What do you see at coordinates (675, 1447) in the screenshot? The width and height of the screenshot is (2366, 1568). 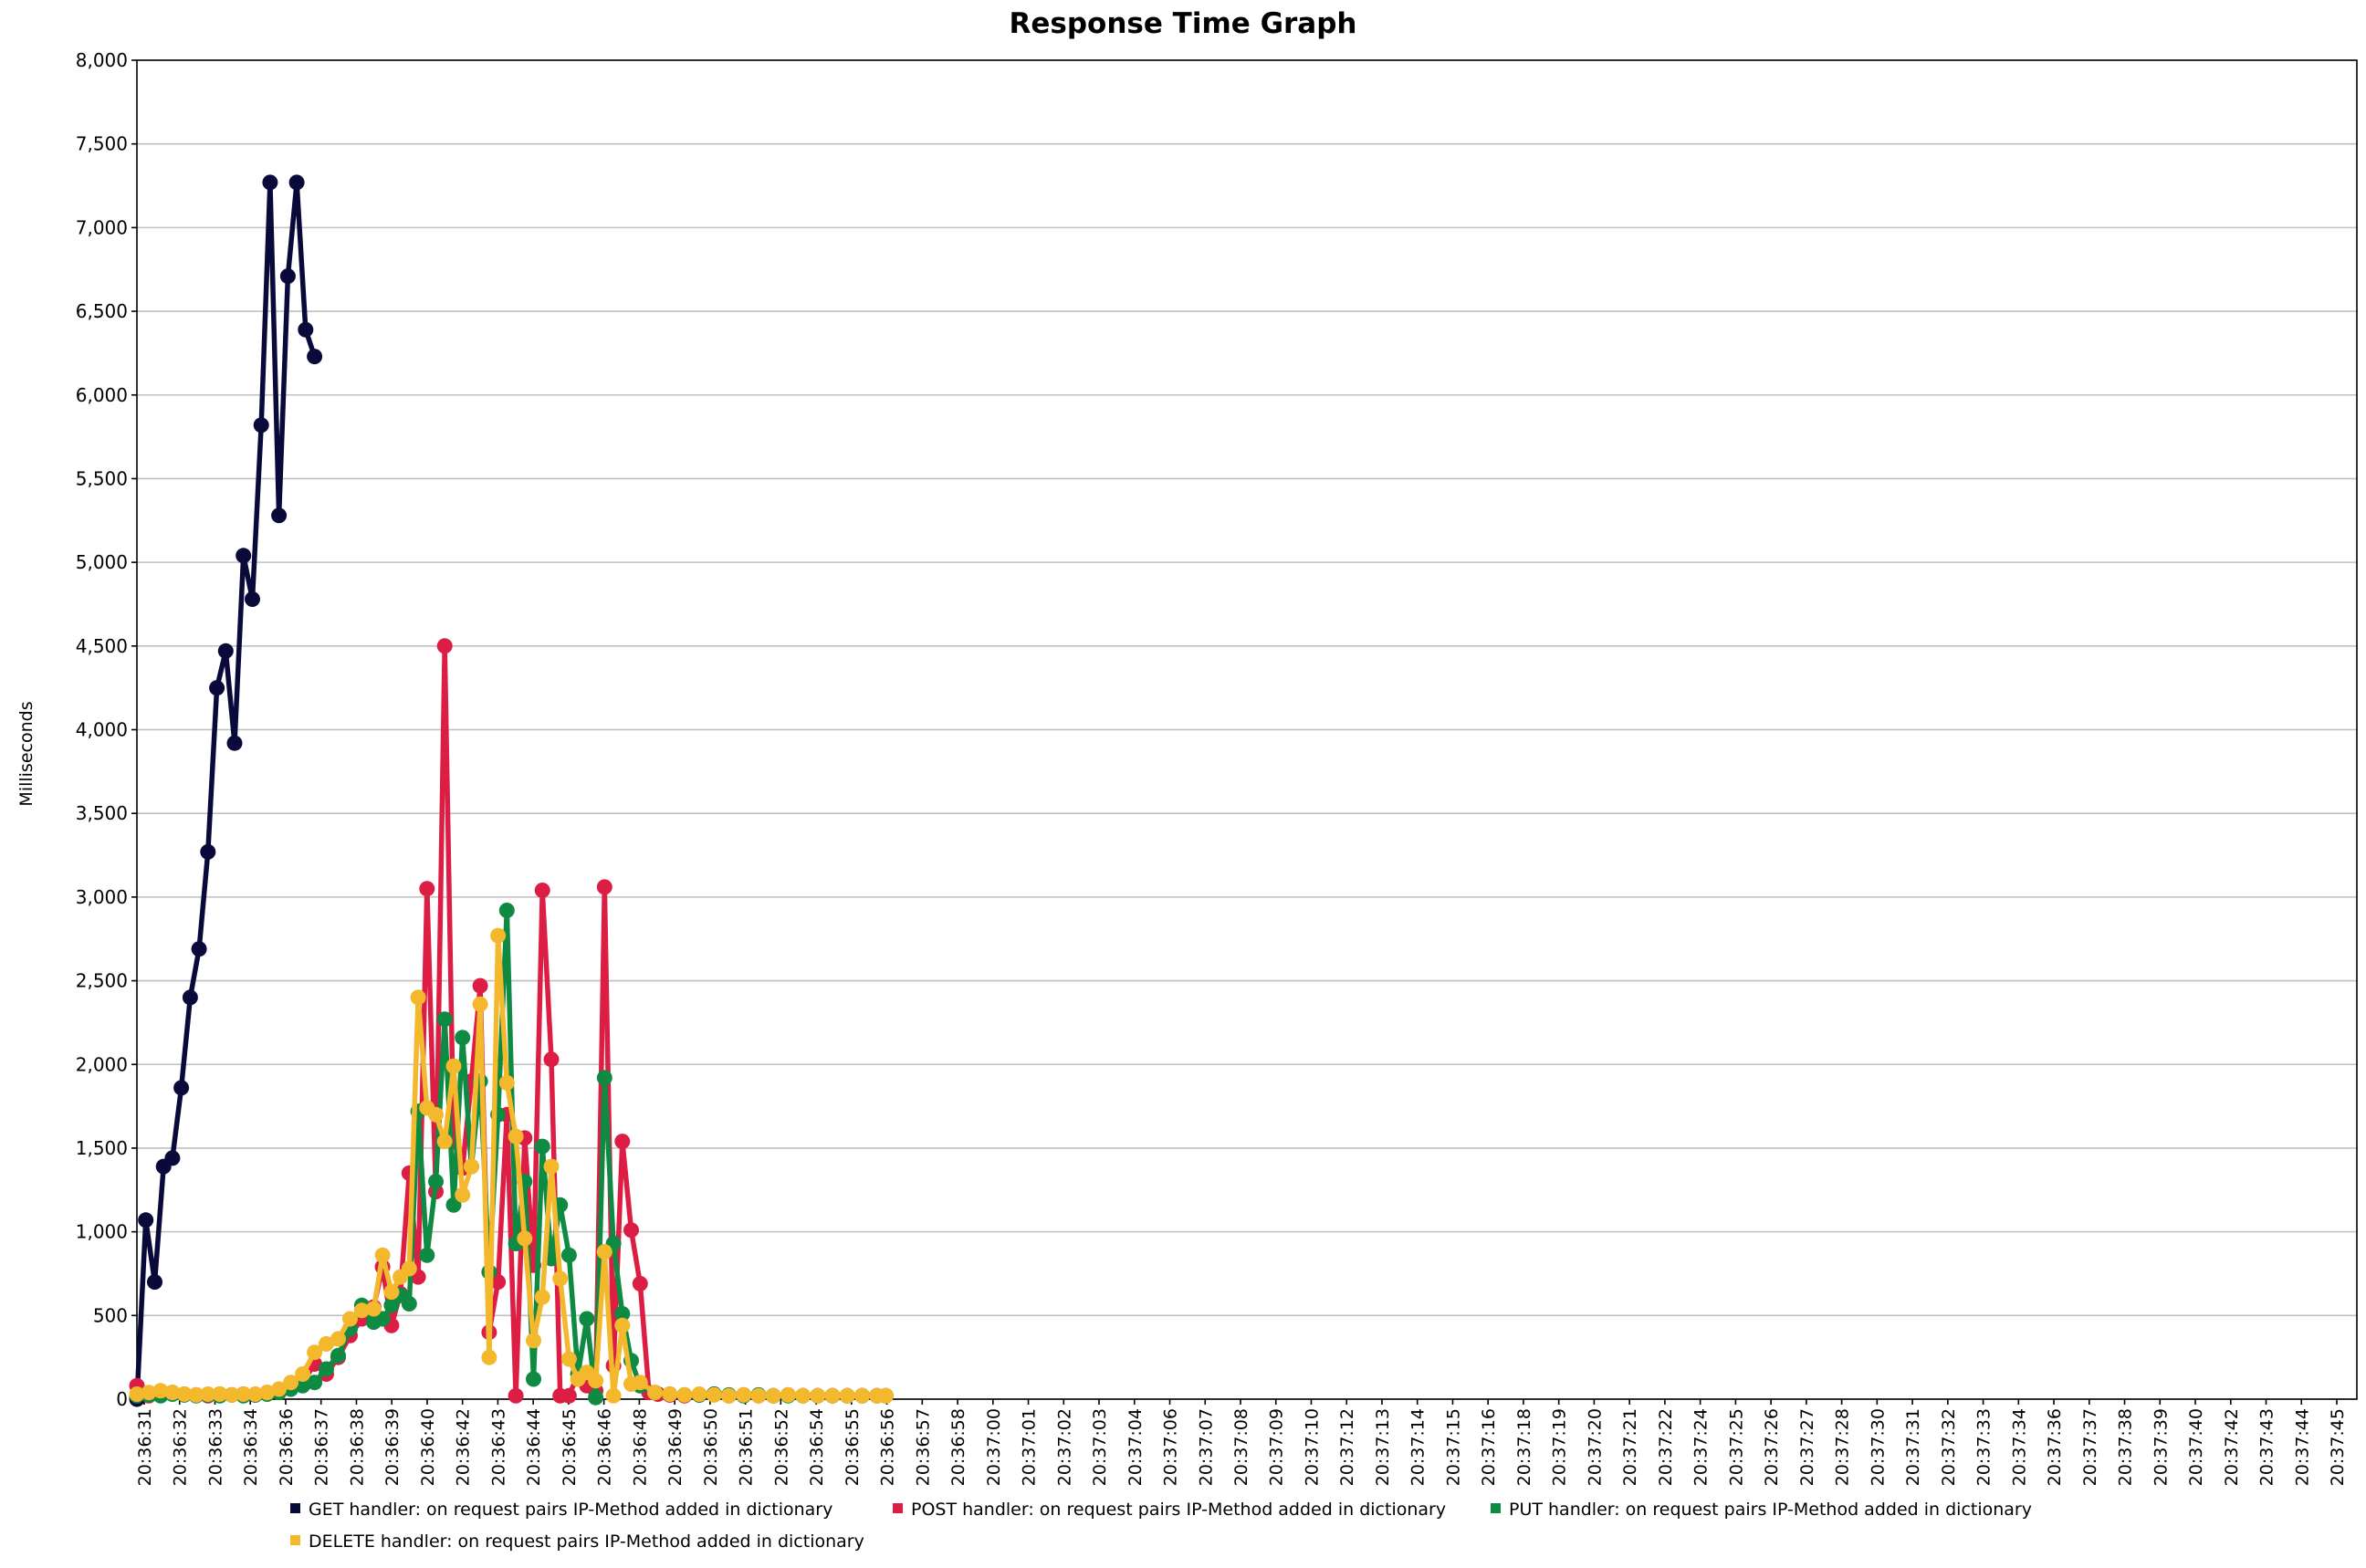 I see `x-tick-label: 20:36:49` at bounding box center [675, 1447].